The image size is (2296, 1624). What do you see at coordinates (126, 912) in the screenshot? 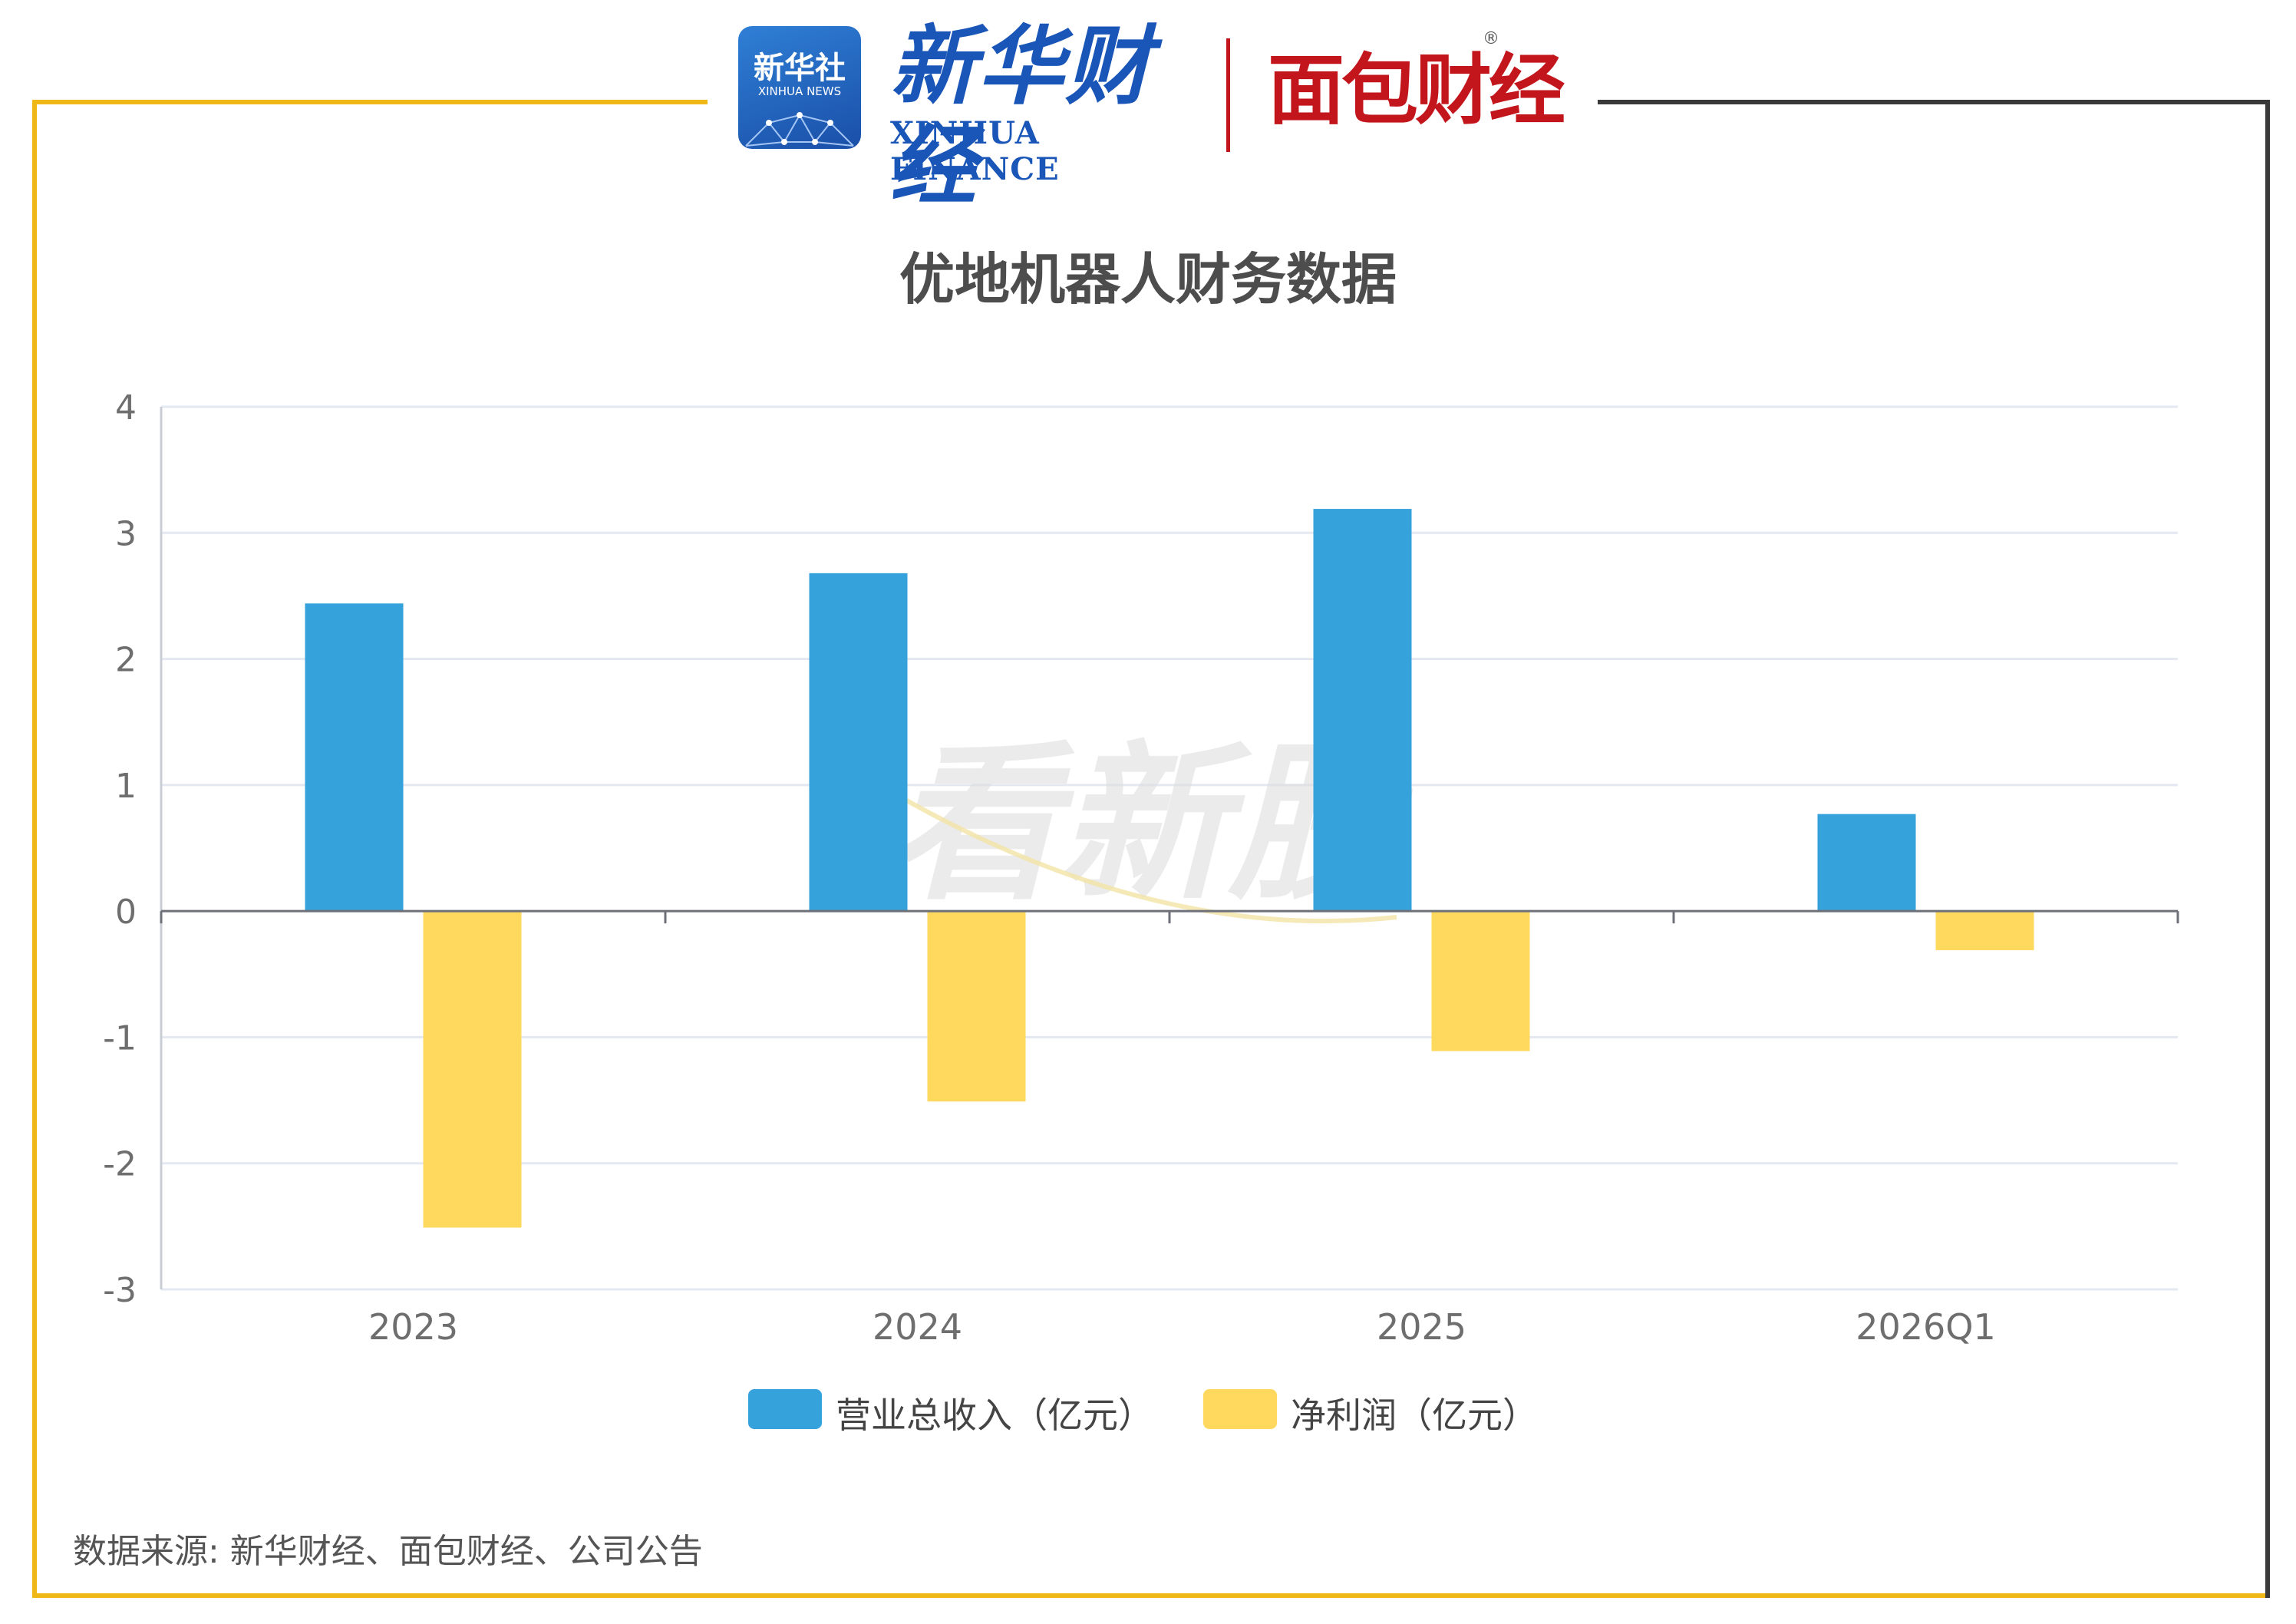
I see `y-tick-label: 0` at bounding box center [126, 912].